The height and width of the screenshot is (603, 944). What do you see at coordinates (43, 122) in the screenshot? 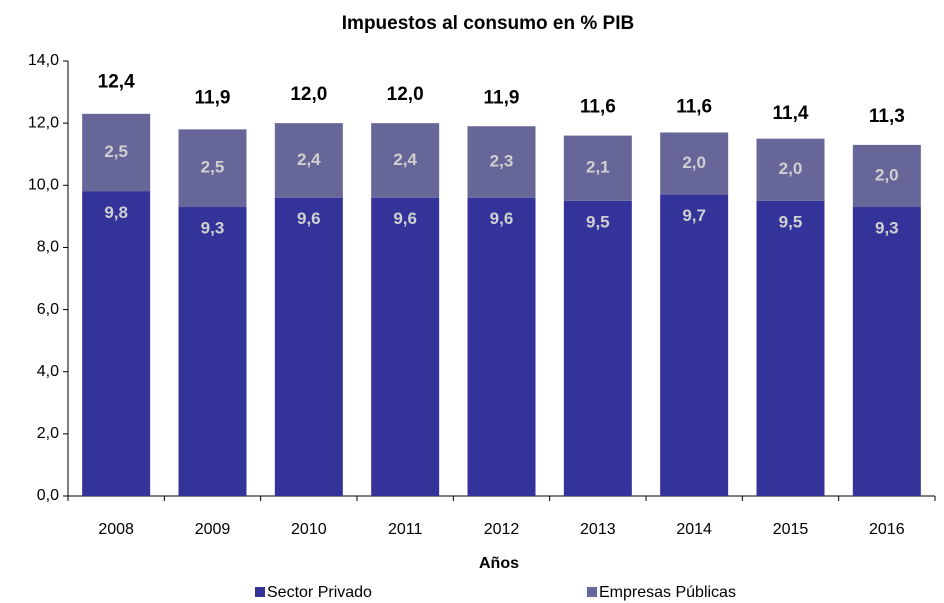
I see `y-tick-label: 12,0` at bounding box center [43, 122].